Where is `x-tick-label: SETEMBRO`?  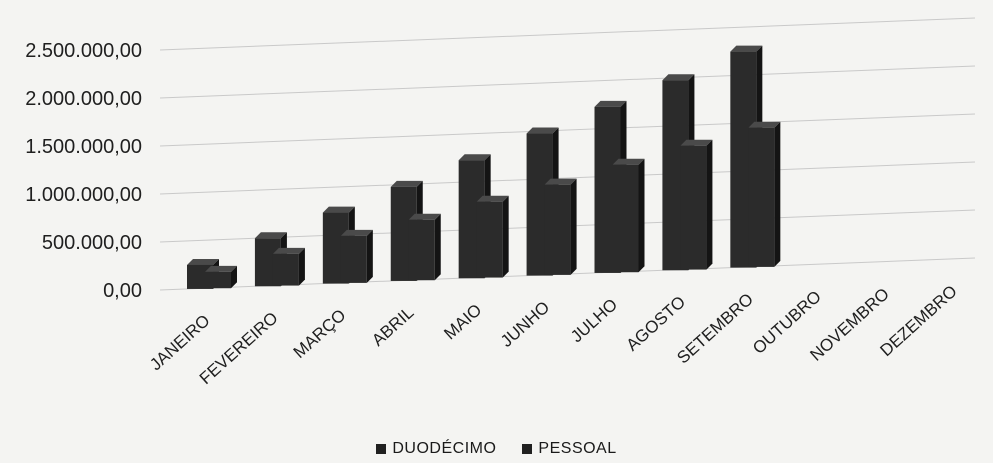 x-tick-label: SETEMBRO is located at coordinates (715, 329).